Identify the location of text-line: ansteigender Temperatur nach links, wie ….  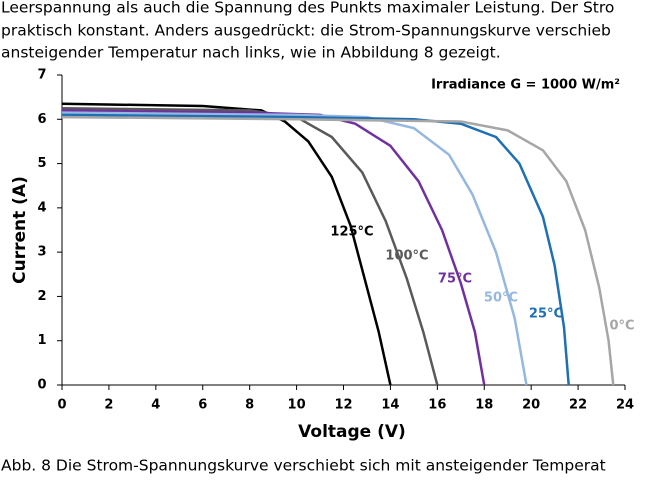
(251, 53).